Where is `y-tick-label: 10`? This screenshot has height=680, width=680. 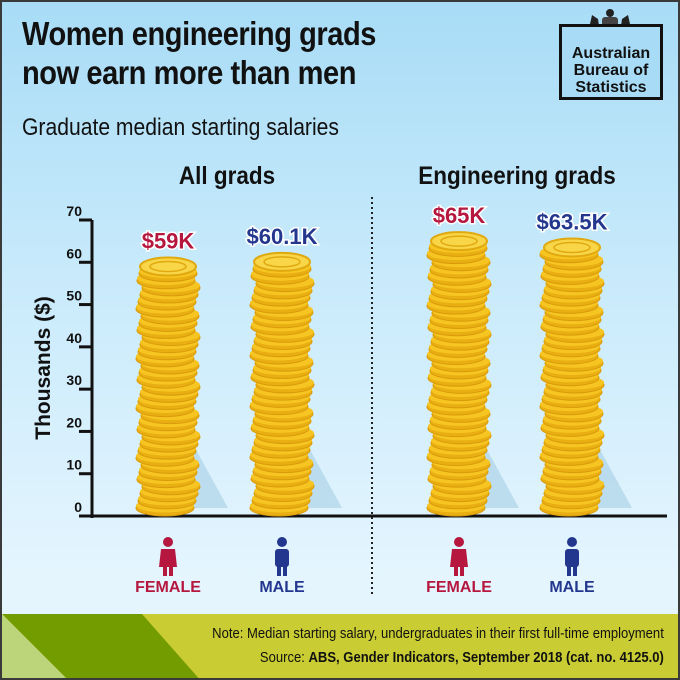 y-tick-label: 10 is located at coordinates (74, 465).